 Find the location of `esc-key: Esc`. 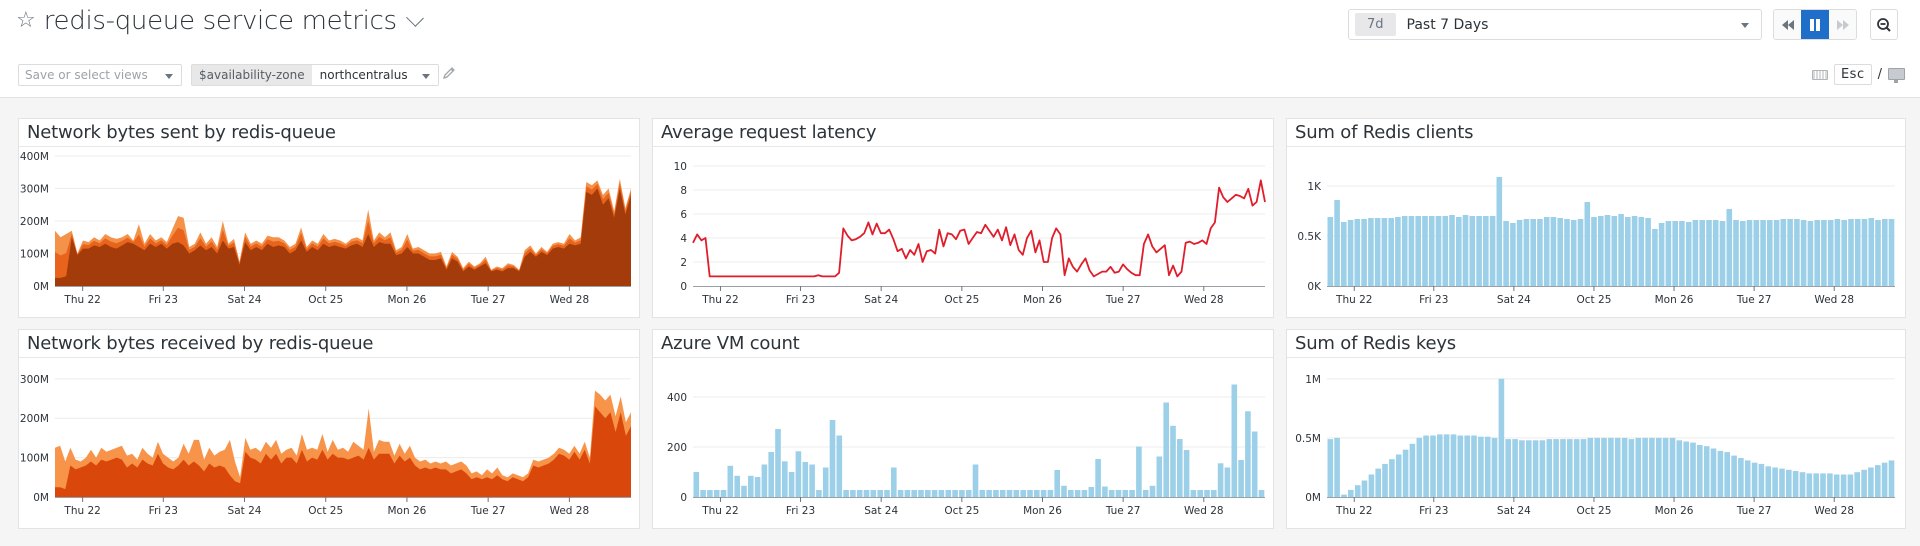

esc-key: Esc is located at coordinates (1852, 74).